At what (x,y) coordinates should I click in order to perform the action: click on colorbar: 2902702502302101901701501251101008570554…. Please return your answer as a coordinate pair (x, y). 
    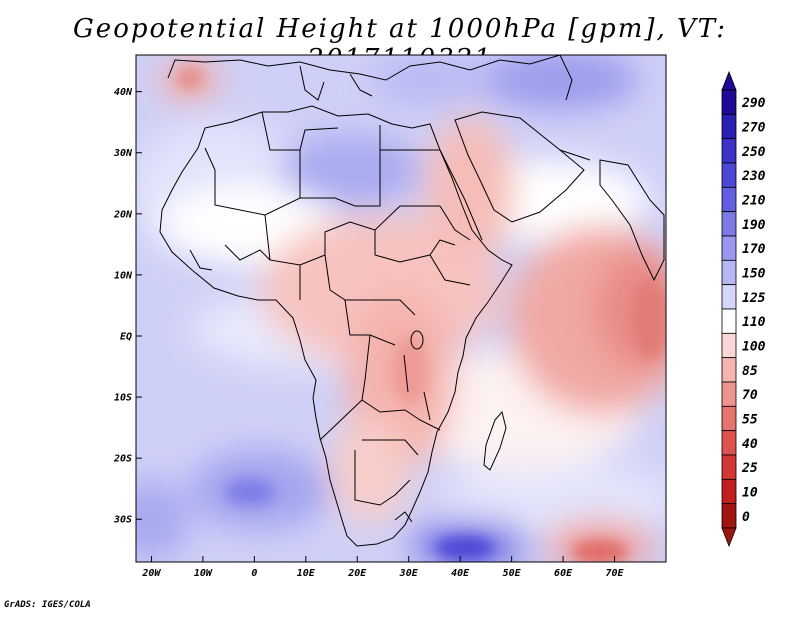
    Looking at the image, I should click on (743, 309).